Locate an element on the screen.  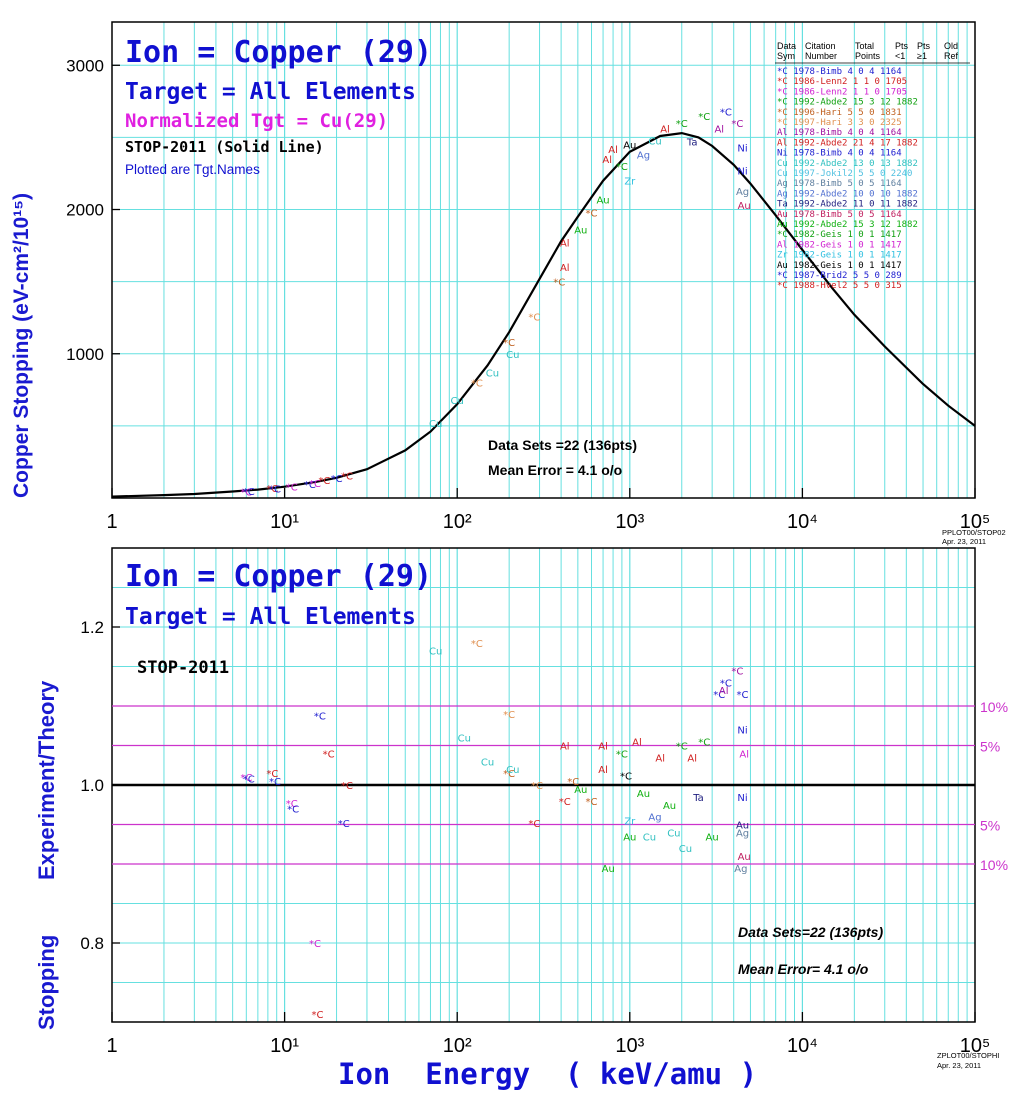
top-normalized-label: Normalized Tgt = Cu(29) is located at coordinates (256, 121).